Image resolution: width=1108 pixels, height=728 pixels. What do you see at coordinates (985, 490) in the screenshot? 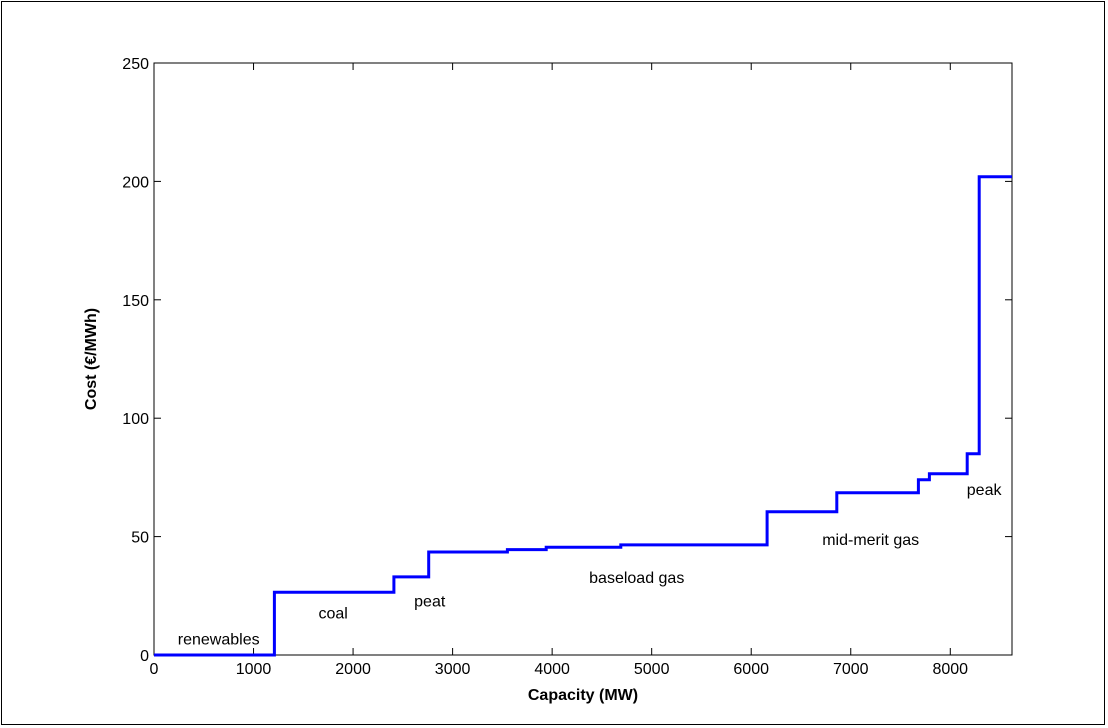
I see `annotation-label: peak` at bounding box center [985, 490].